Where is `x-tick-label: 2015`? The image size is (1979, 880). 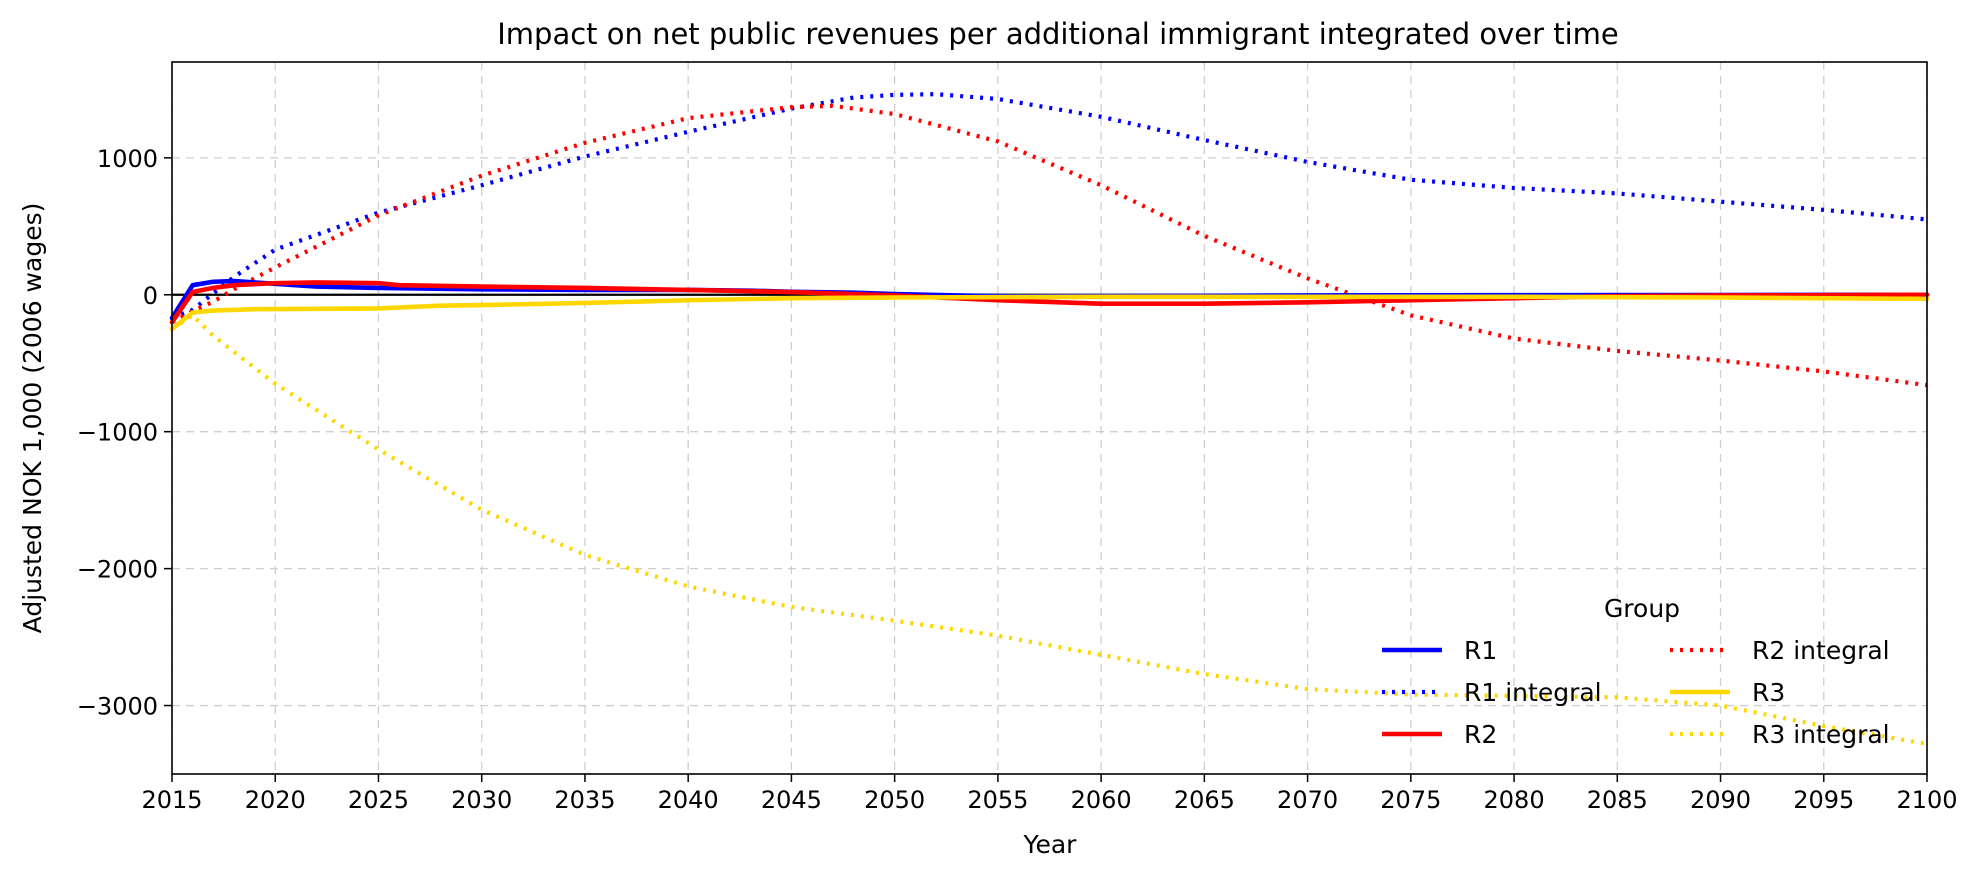
x-tick-label: 2015 is located at coordinates (171, 800).